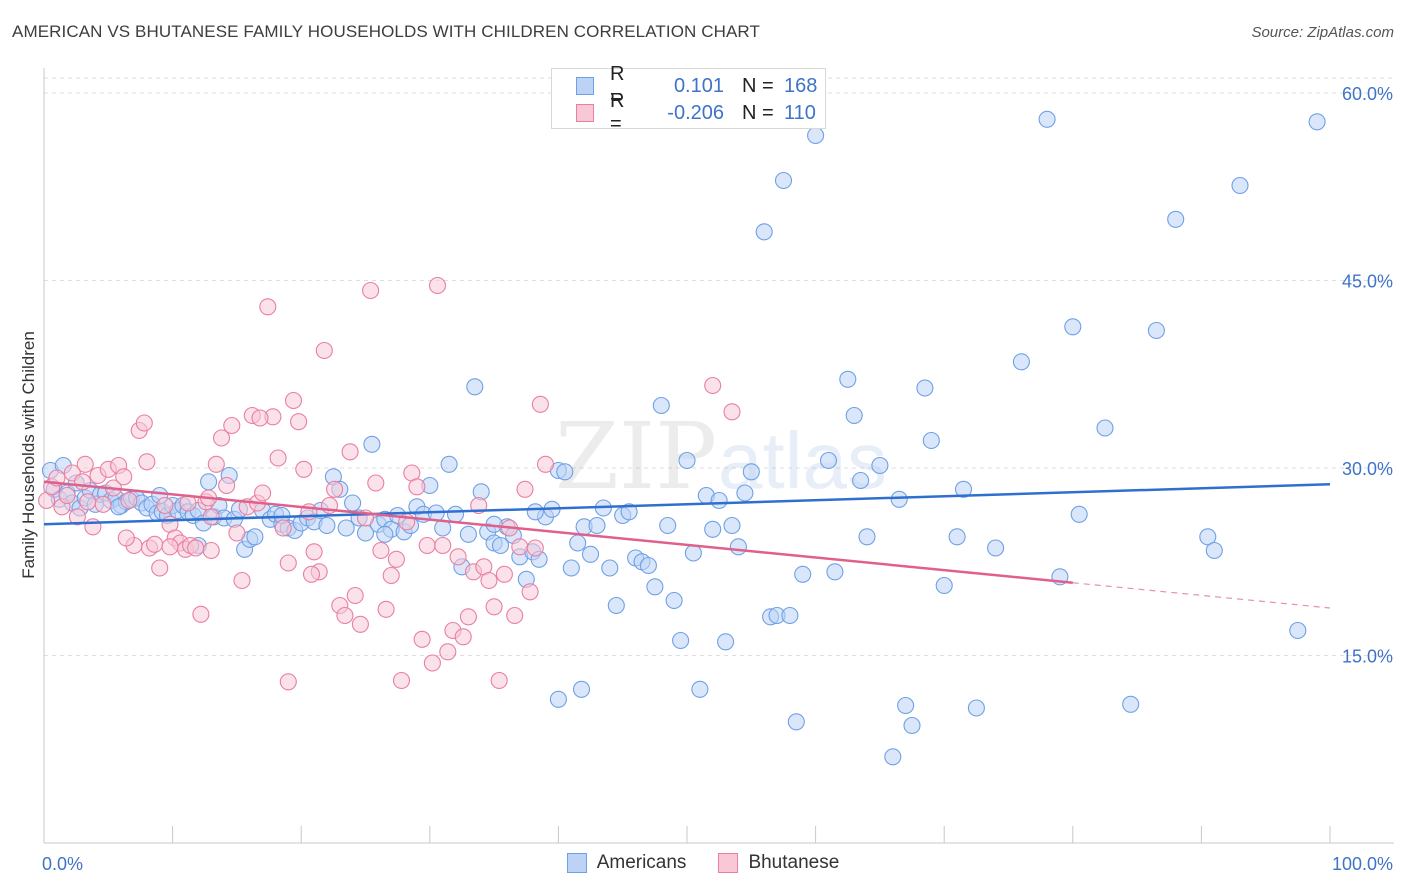 This screenshot has width=1406, height=892. What do you see at coordinates (558, 532) in the screenshot?
I see `trendline-bhutanese` at bounding box center [558, 532].